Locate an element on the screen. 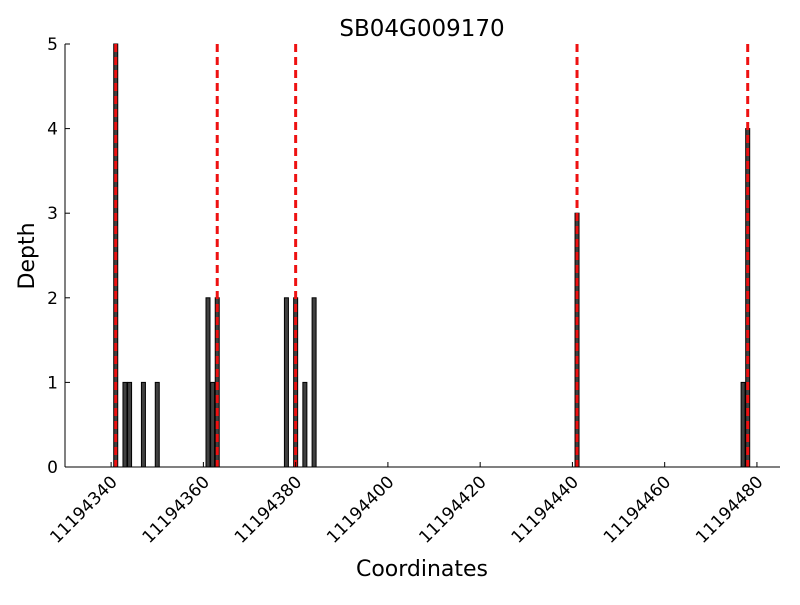  x-tick-label: 11194460 is located at coordinates (637, 509).